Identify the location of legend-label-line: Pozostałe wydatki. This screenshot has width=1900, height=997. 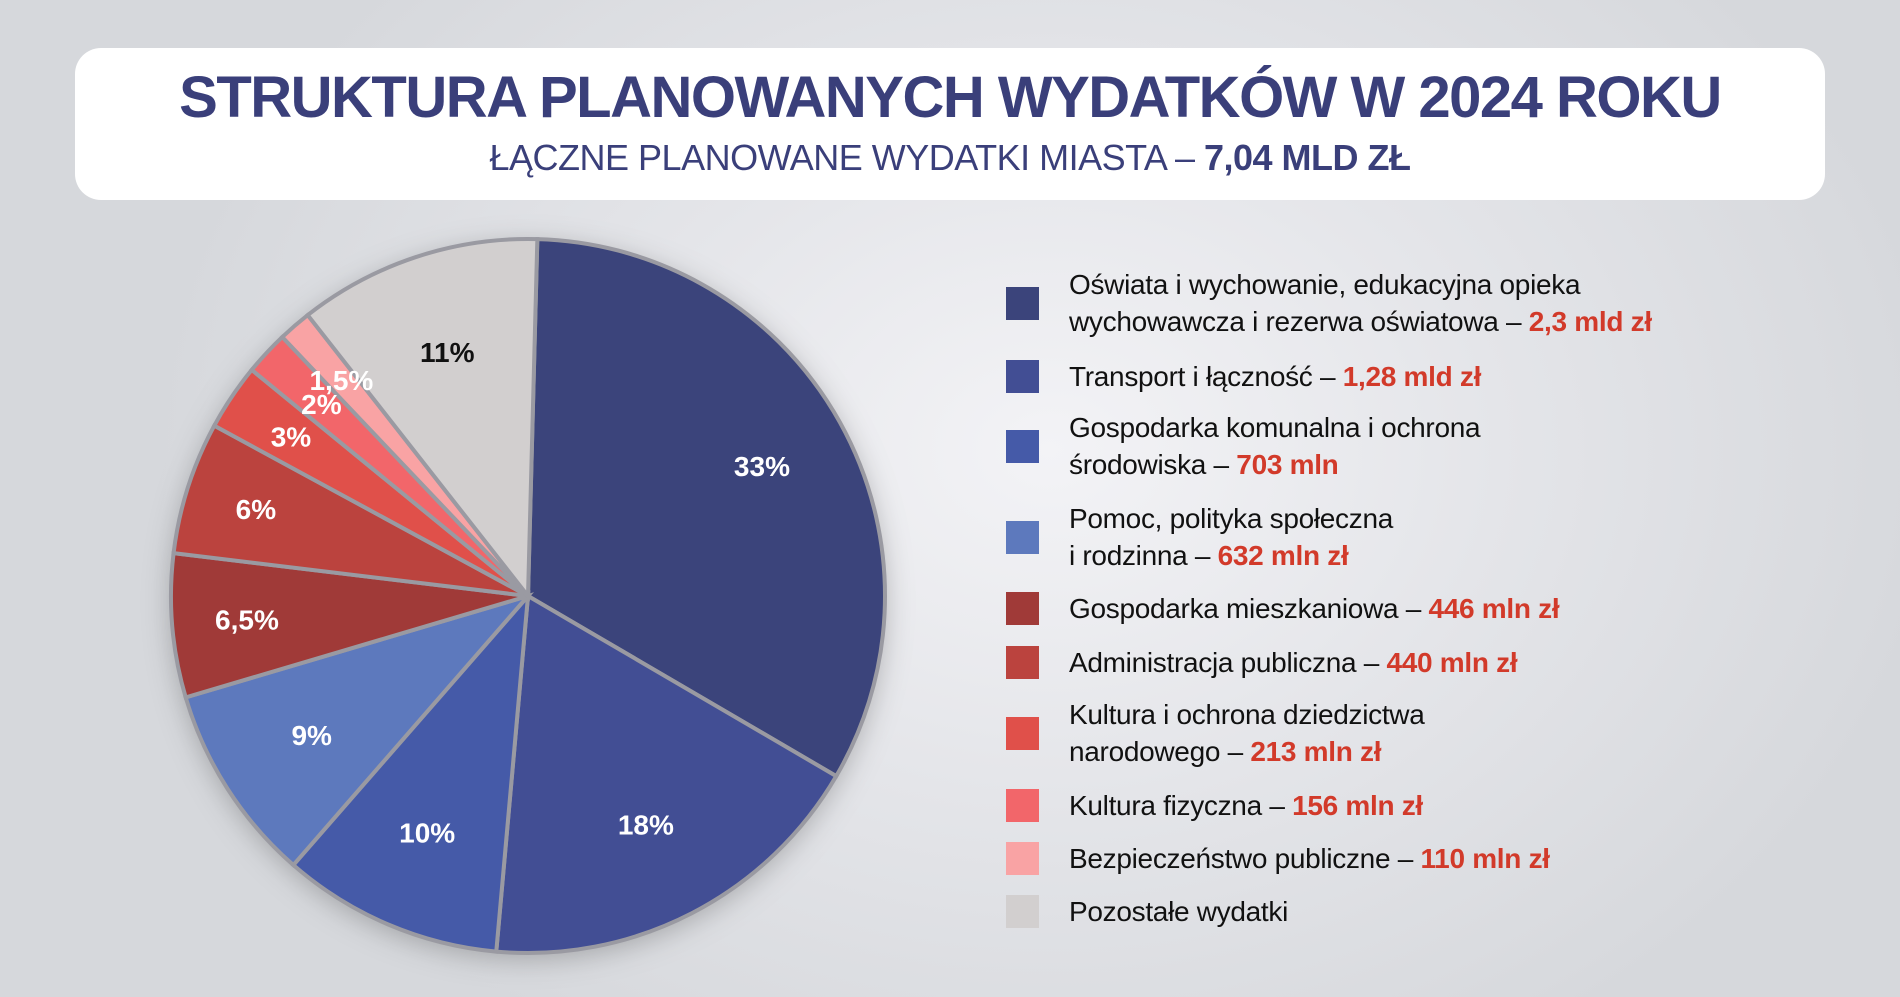
(1179, 911).